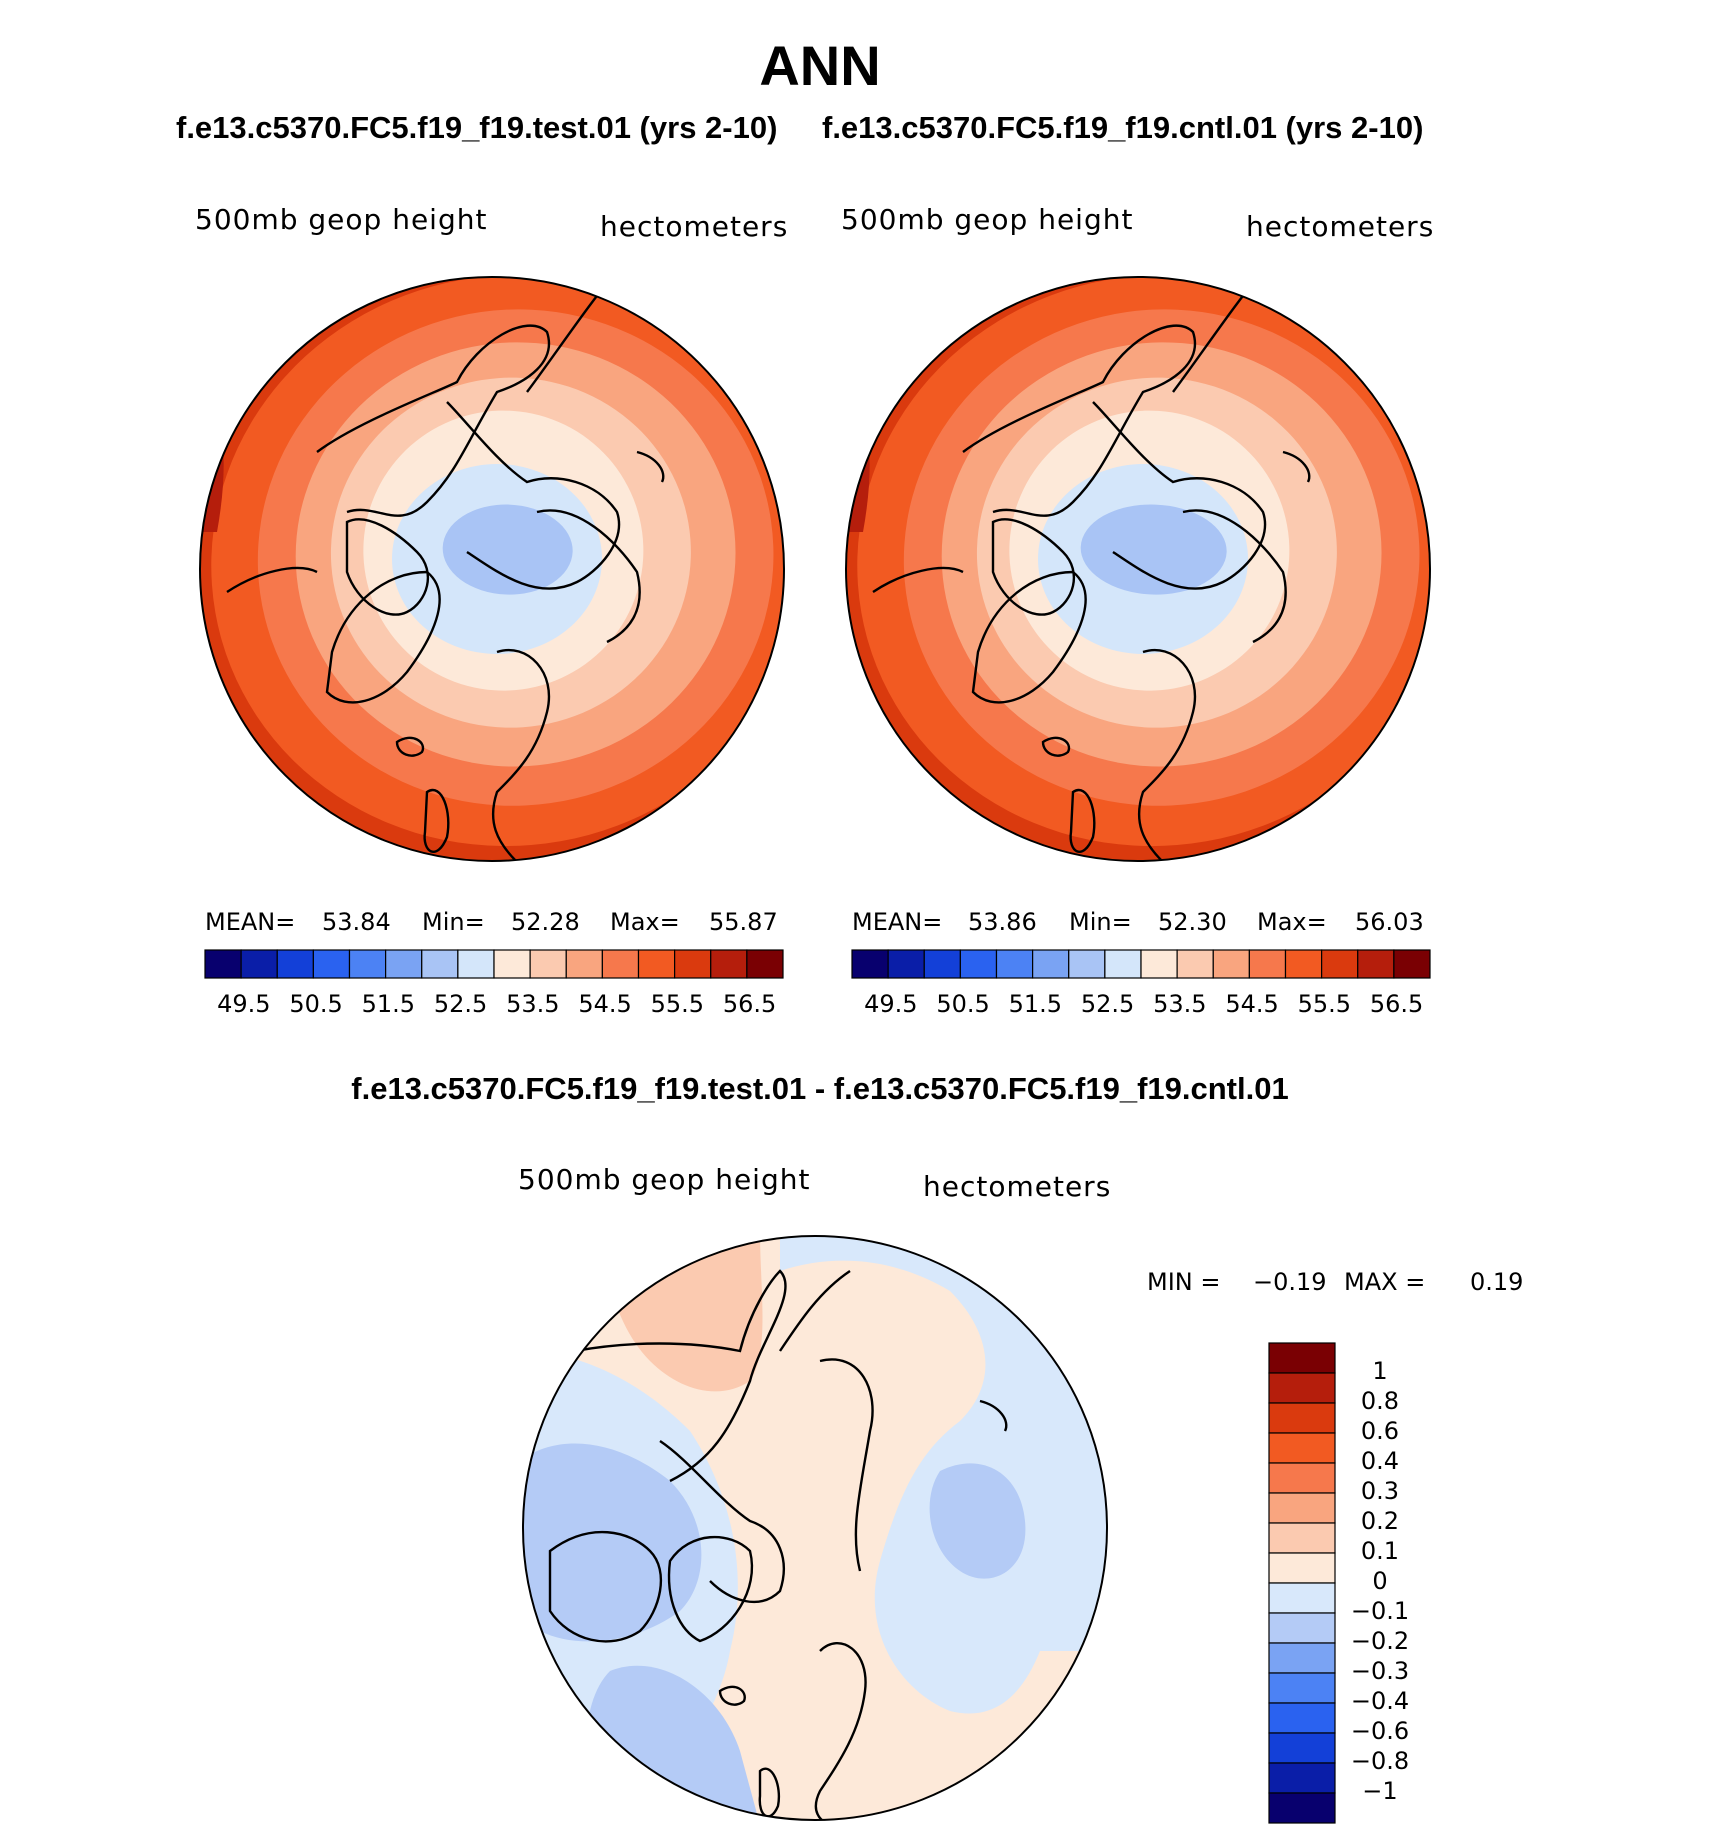 This screenshot has width=1710, height=1839. What do you see at coordinates (1180, 1004) in the screenshot?
I see `colorbar-tick-label: 53.5` at bounding box center [1180, 1004].